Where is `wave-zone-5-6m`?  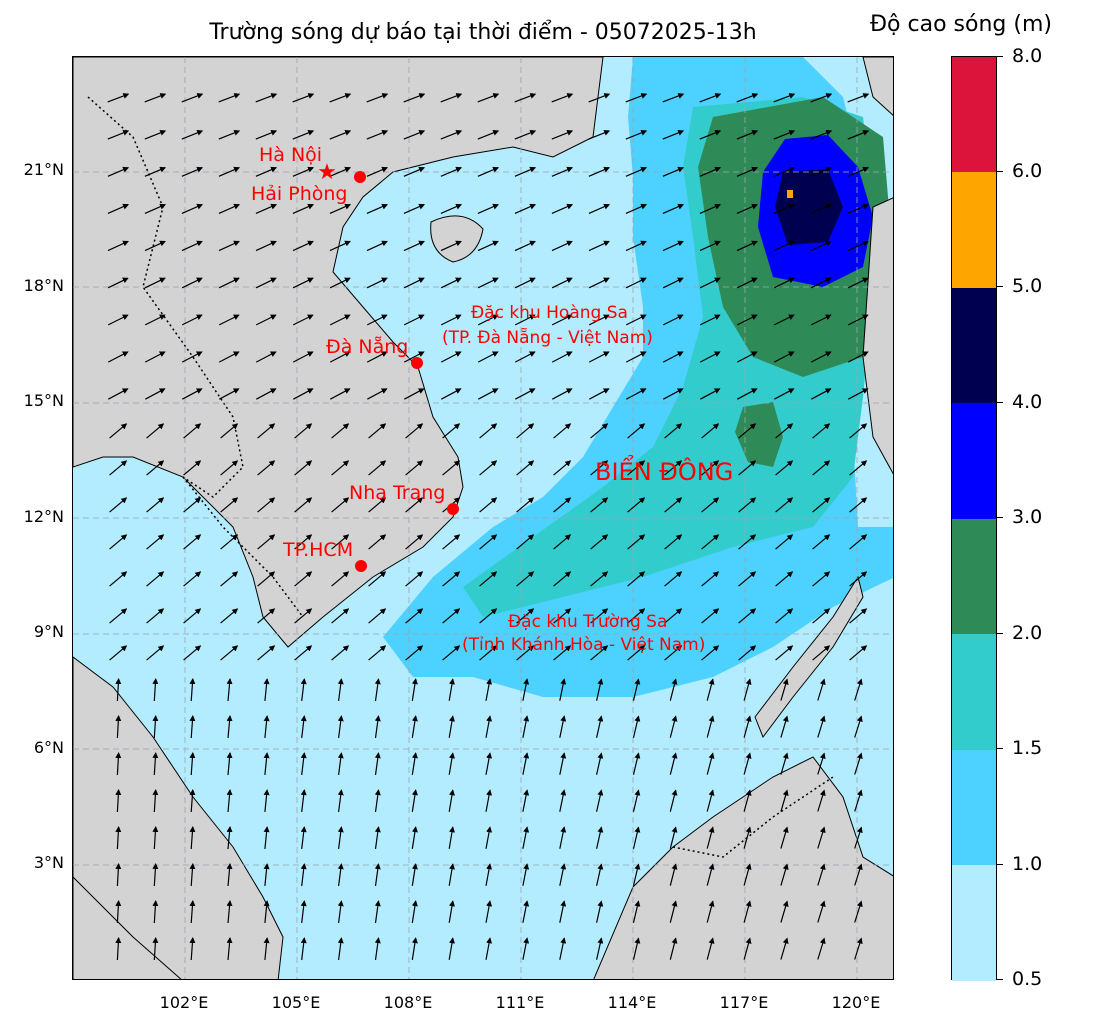
wave-zone-5-6m is located at coordinates (790, 194).